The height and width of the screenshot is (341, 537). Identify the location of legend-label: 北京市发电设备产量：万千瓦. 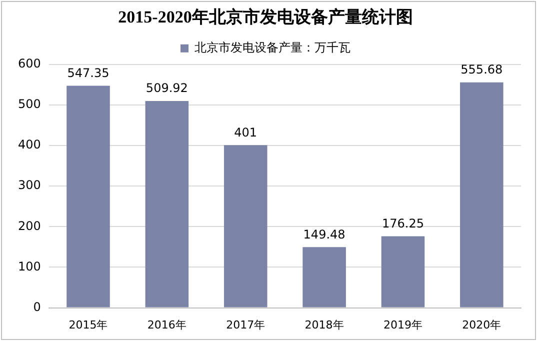
(272, 47).